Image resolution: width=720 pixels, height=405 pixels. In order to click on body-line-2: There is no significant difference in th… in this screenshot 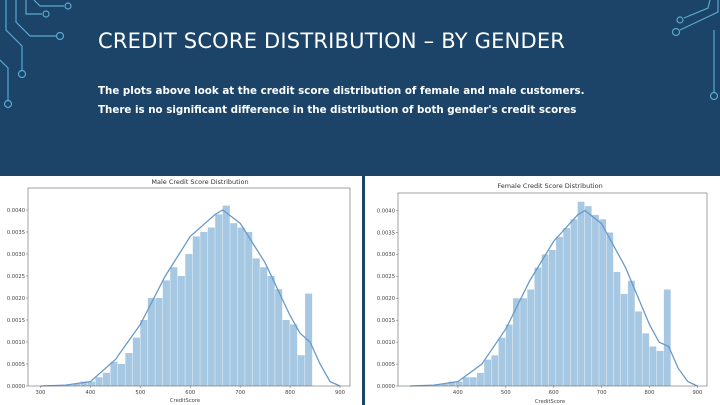, I will do `click(337, 110)`.